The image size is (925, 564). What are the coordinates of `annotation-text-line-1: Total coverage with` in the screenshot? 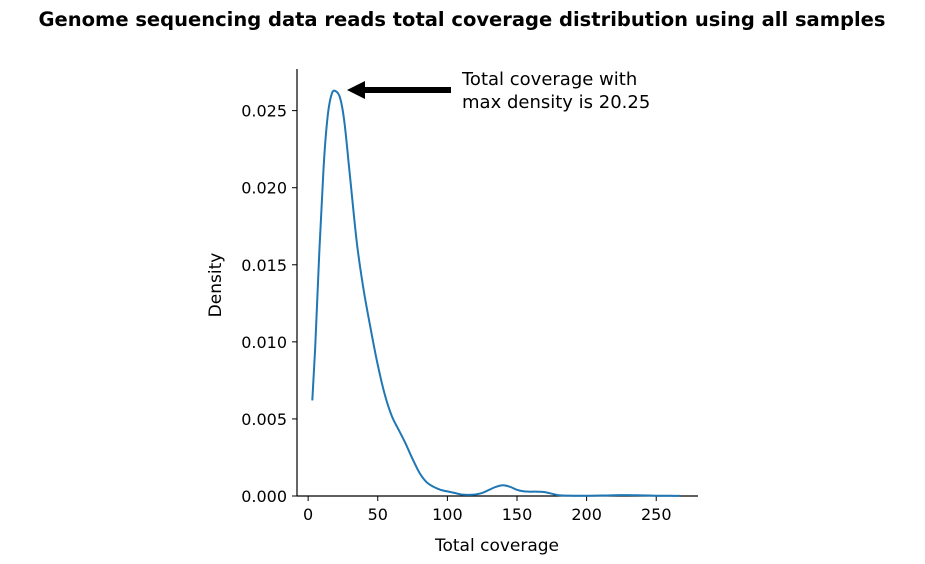 It's located at (549, 79).